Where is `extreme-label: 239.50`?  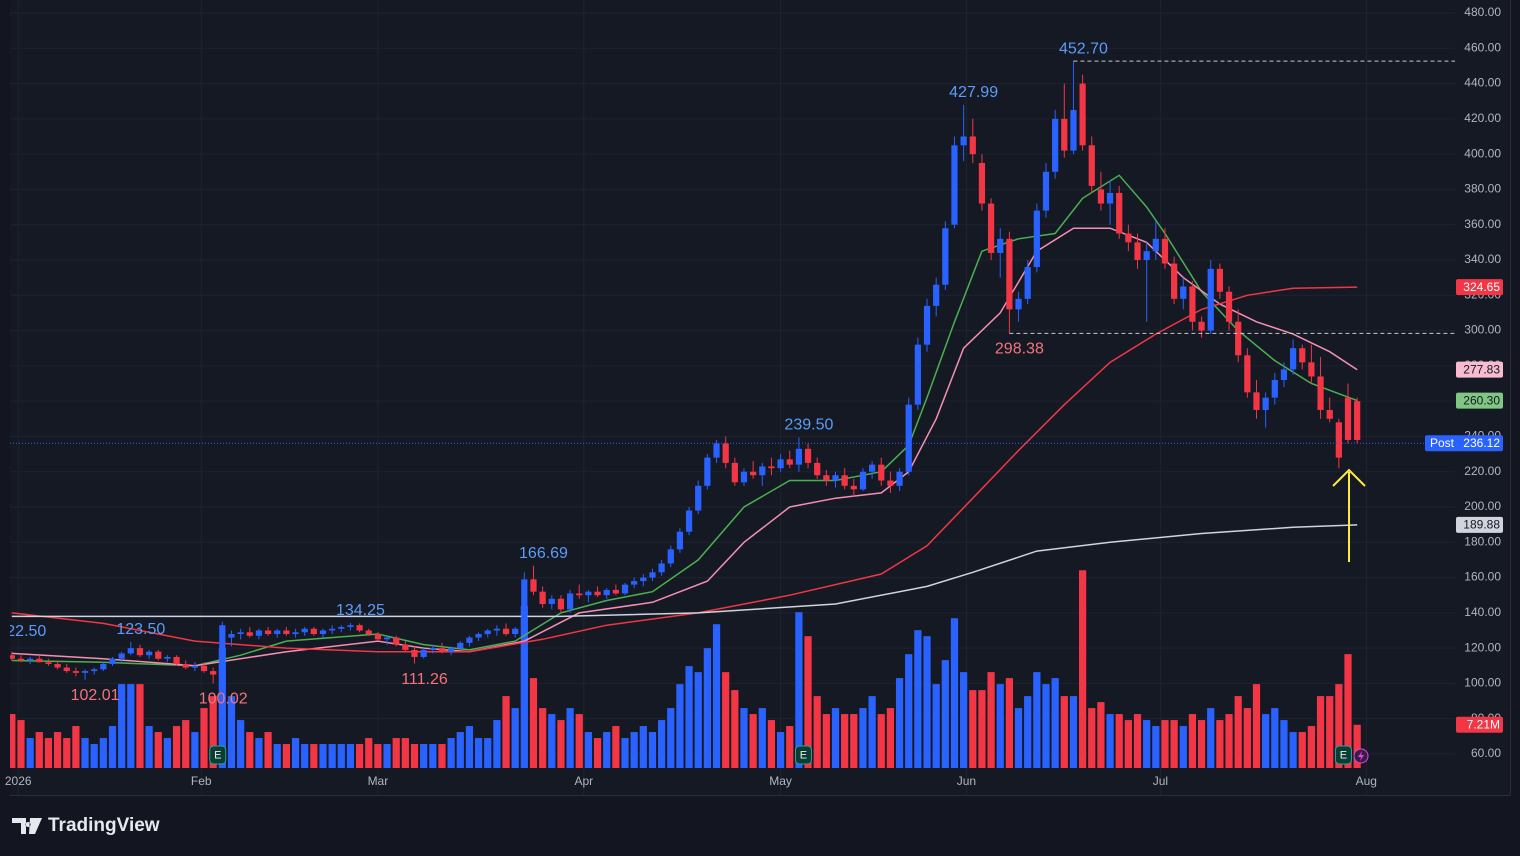 extreme-label: 239.50 is located at coordinates (808, 425).